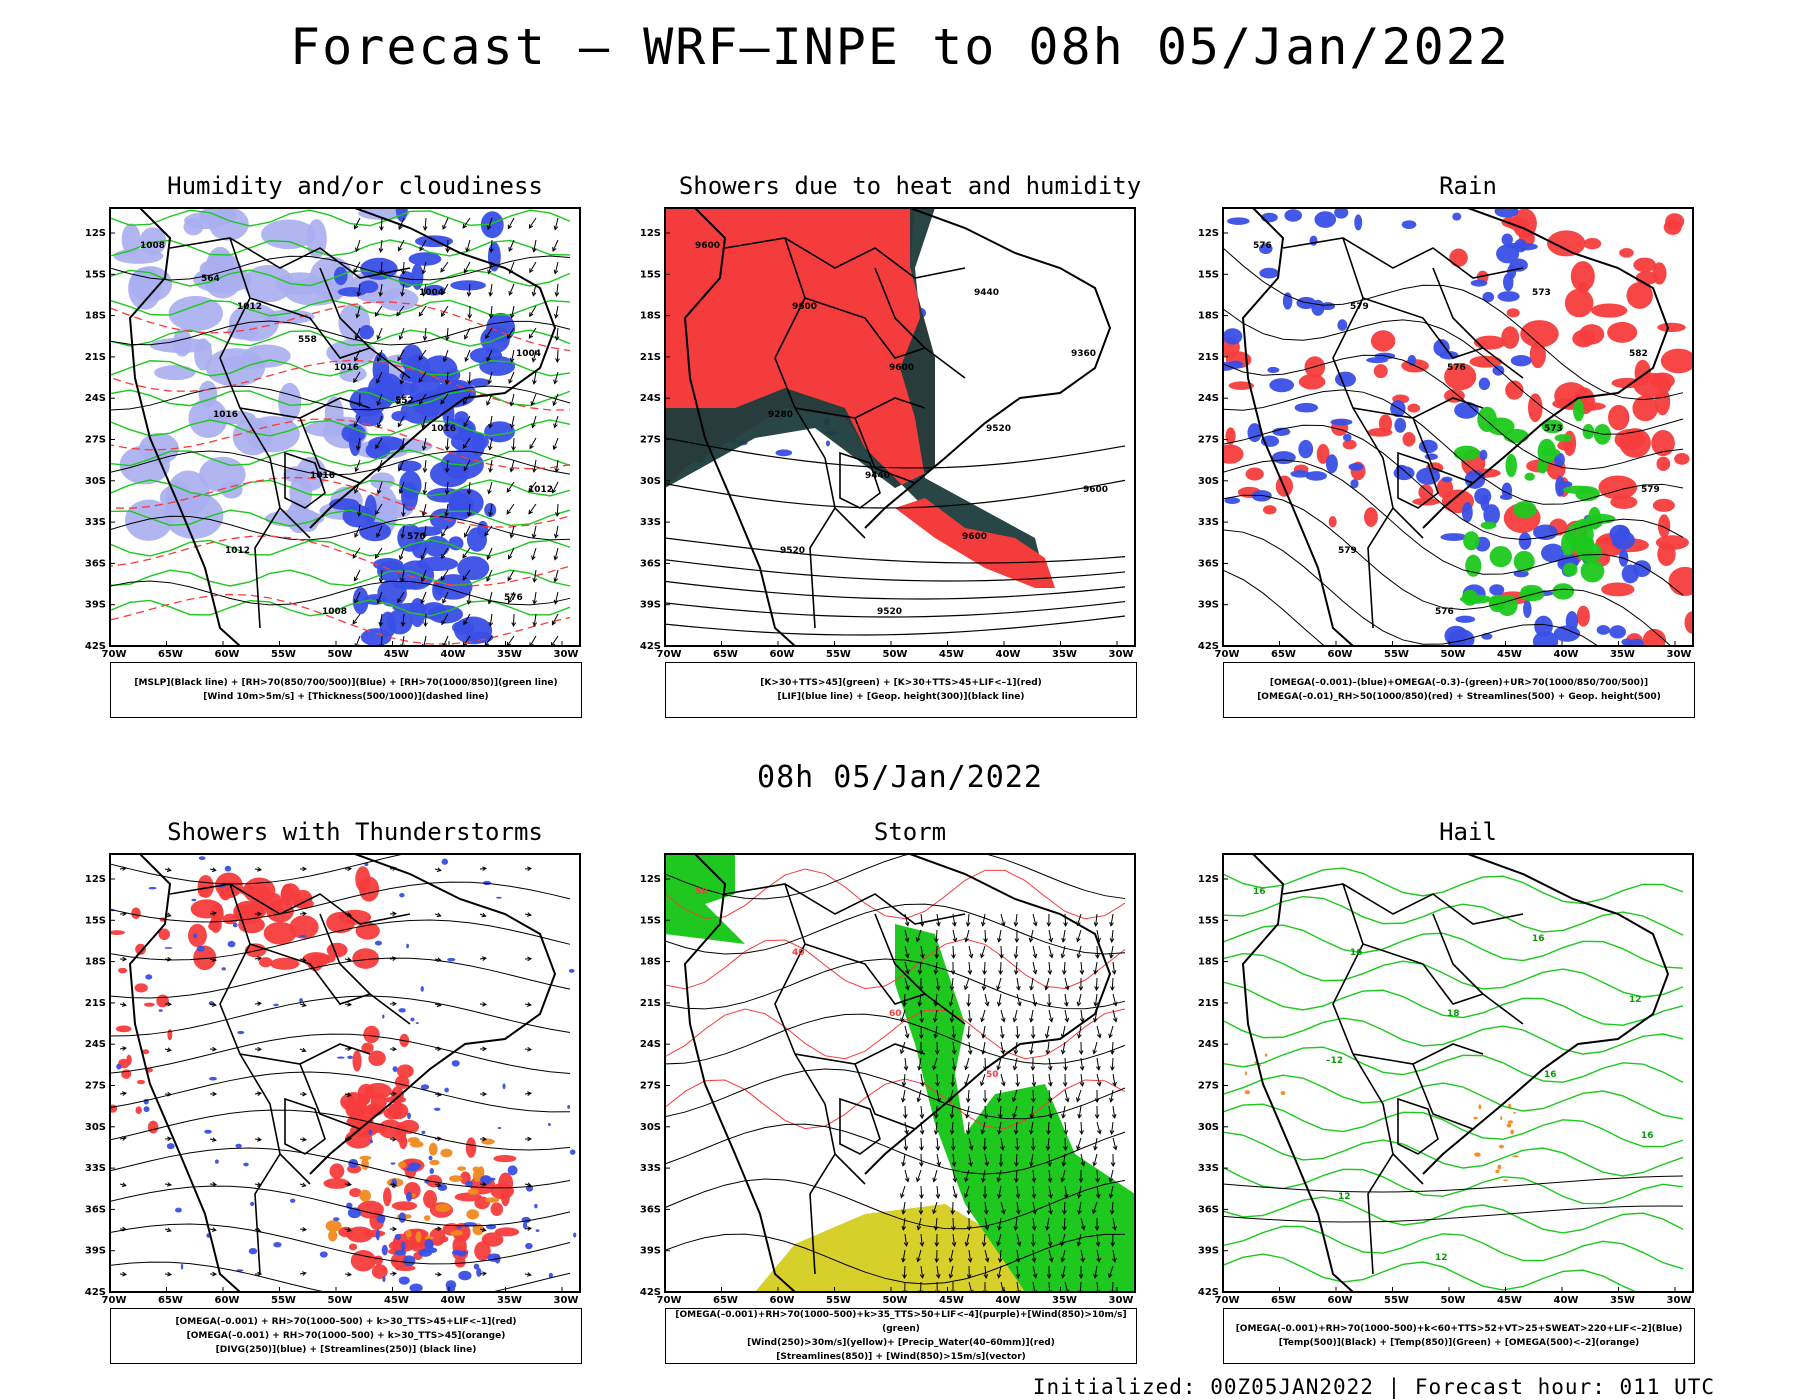 The width and height of the screenshot is (1800, 1400). What do you see at coordinates (95, 316) in the screenshot?
I see `lat-label: 18S` at bounding box center [95, 316].